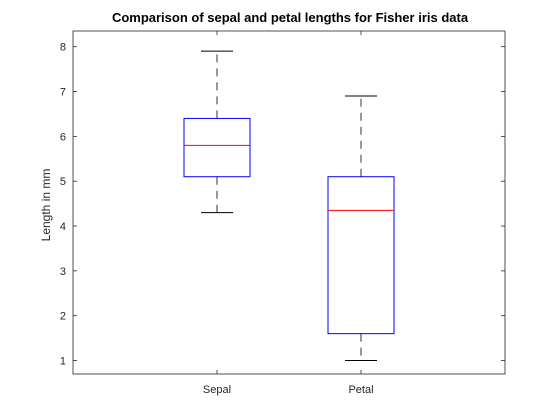  What do you see at coordinates (63, 182) in the screenshot?
I see `y-tick-label: 5` at bounding box center [63, 182].